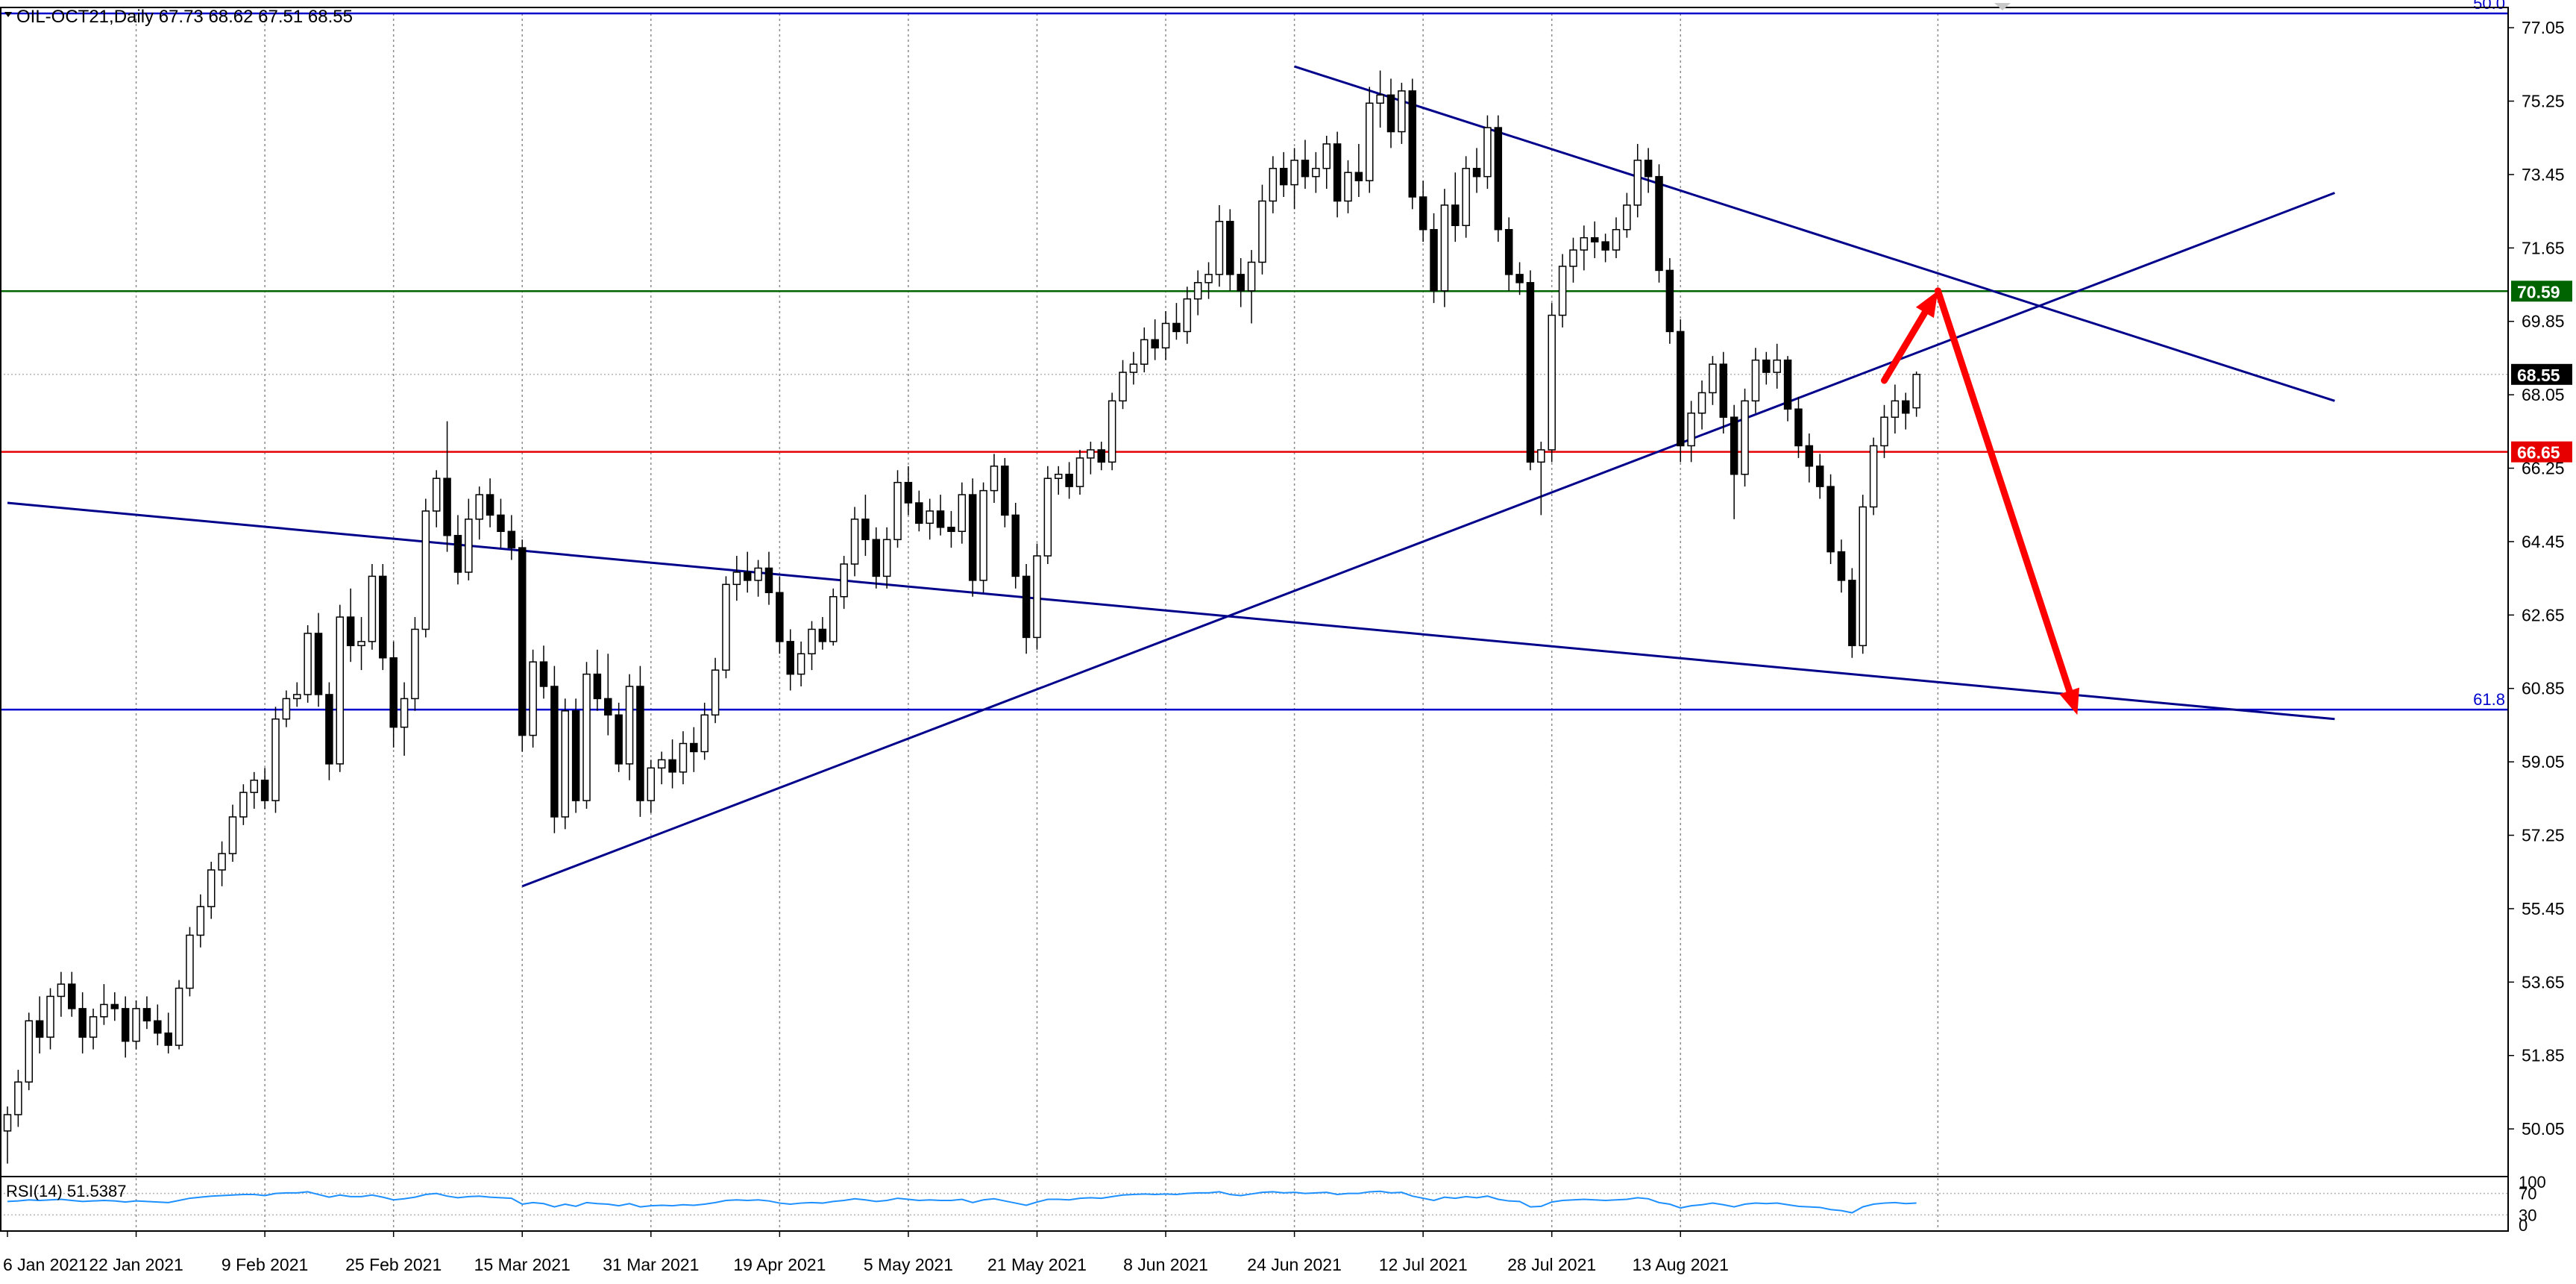  What do you see at coordinates (2533, 1182) in the screenshot?
I see `rsi-tick-label: 100` at bounding box center [2533, 1182].